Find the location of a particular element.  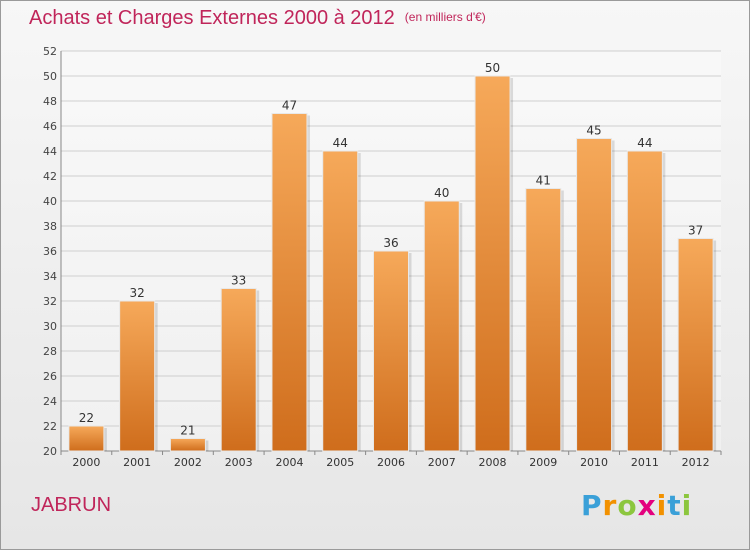

value-label-2003: 33 is located at coordinates (238, 281).